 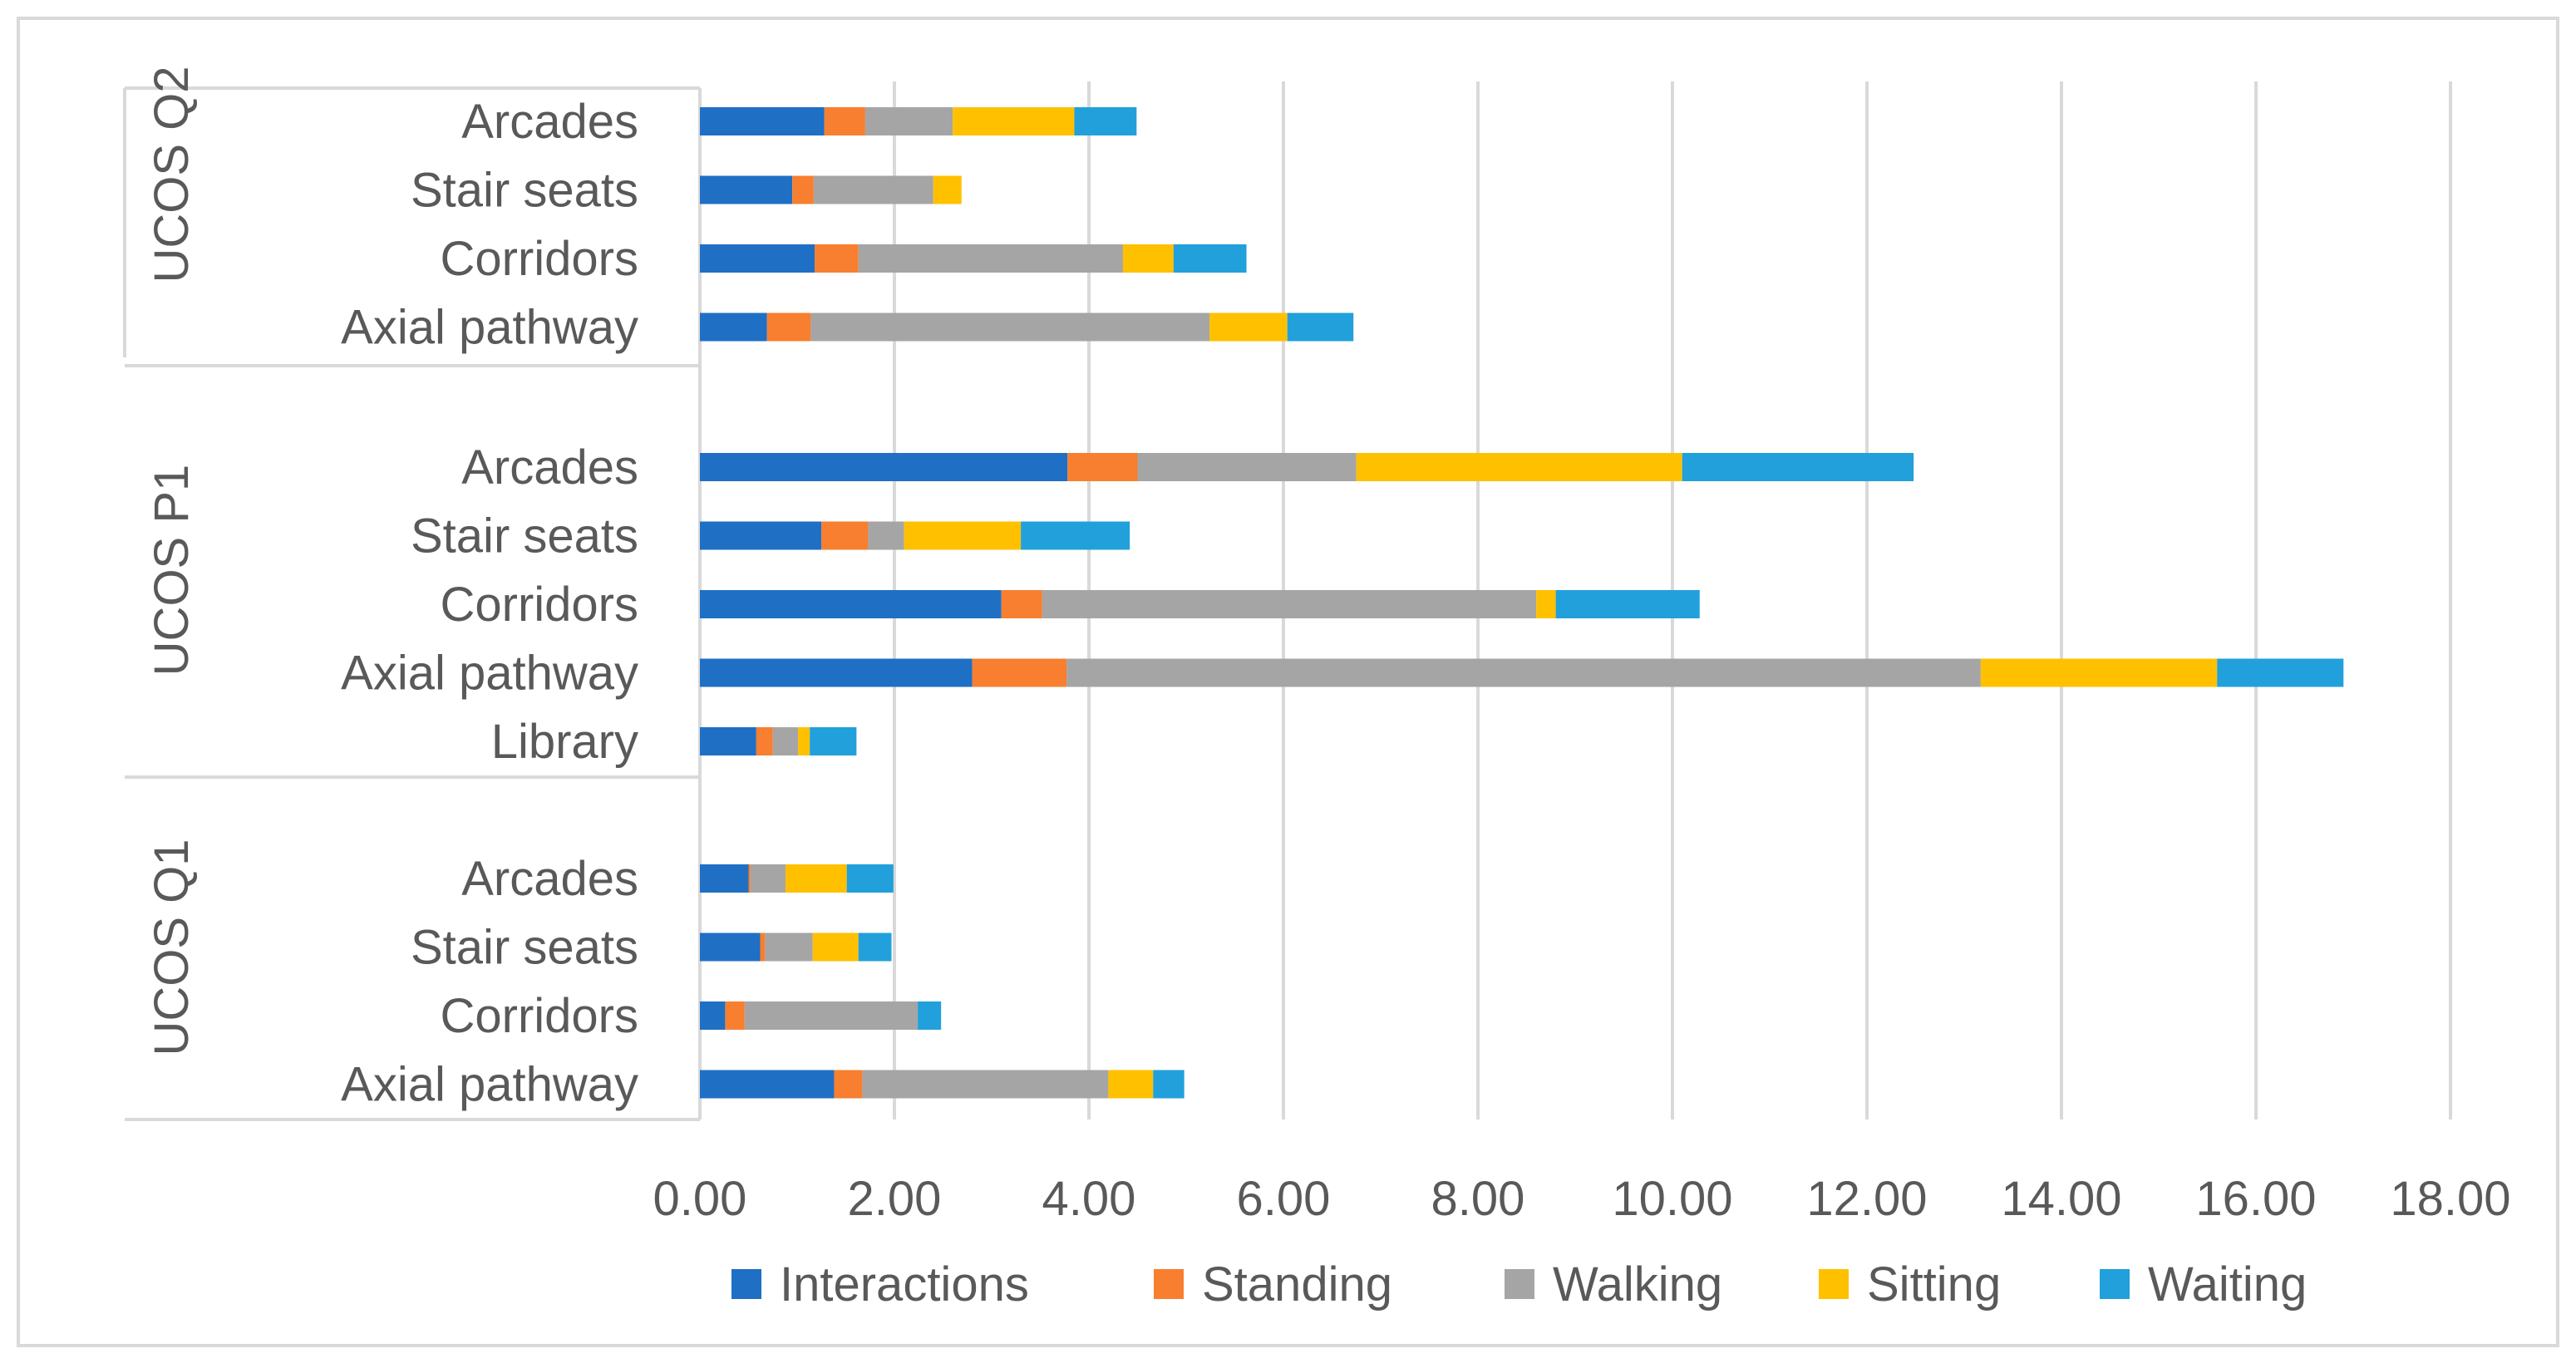 What do you see at coordinates (1297, 1284) in the screenshot?
I see `legend-label: Standing` at bounding box center [1297, 1284].